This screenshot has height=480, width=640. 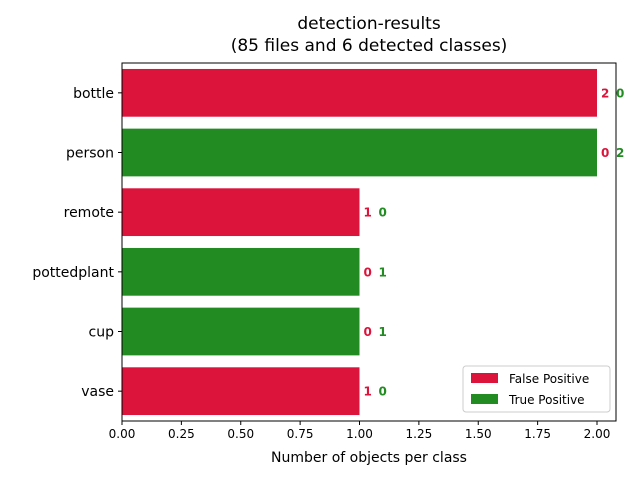 What do you see at coordinates (383, 272) in the screenshot?
I see `bar-label-tp-pottedplant: 1` at bounding box center [383, 272].